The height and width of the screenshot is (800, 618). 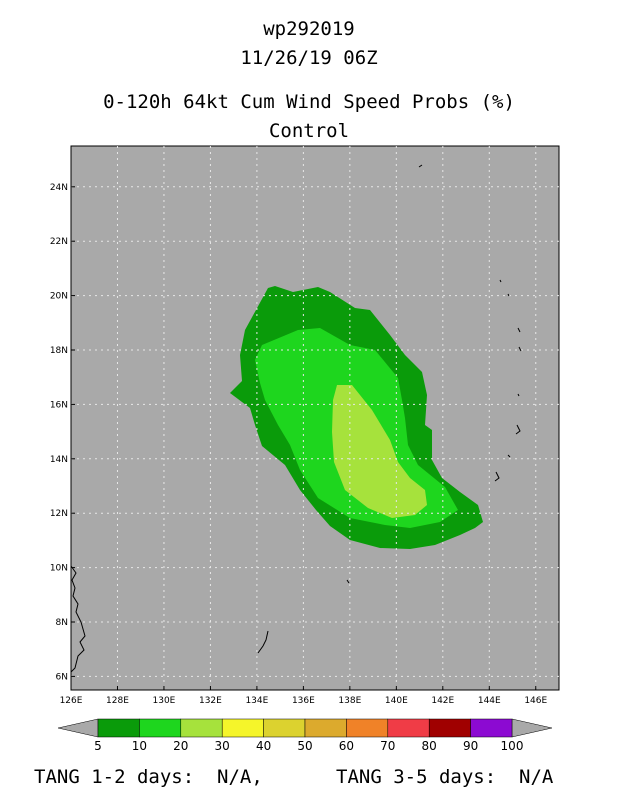 What do you see at coordinates (387, 746) in the screenshot?
I see `colorbar-level-label: 70` at bounding box center [387, 746].